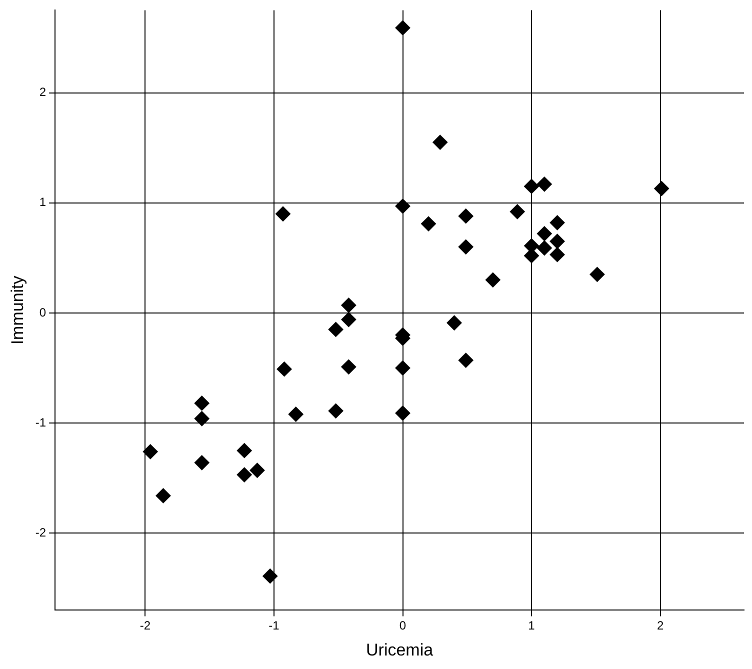 Image resolution: width=752 pixels, height=669 pixels. I want to click on y-axis-title: Immunity, so click(17, 310).